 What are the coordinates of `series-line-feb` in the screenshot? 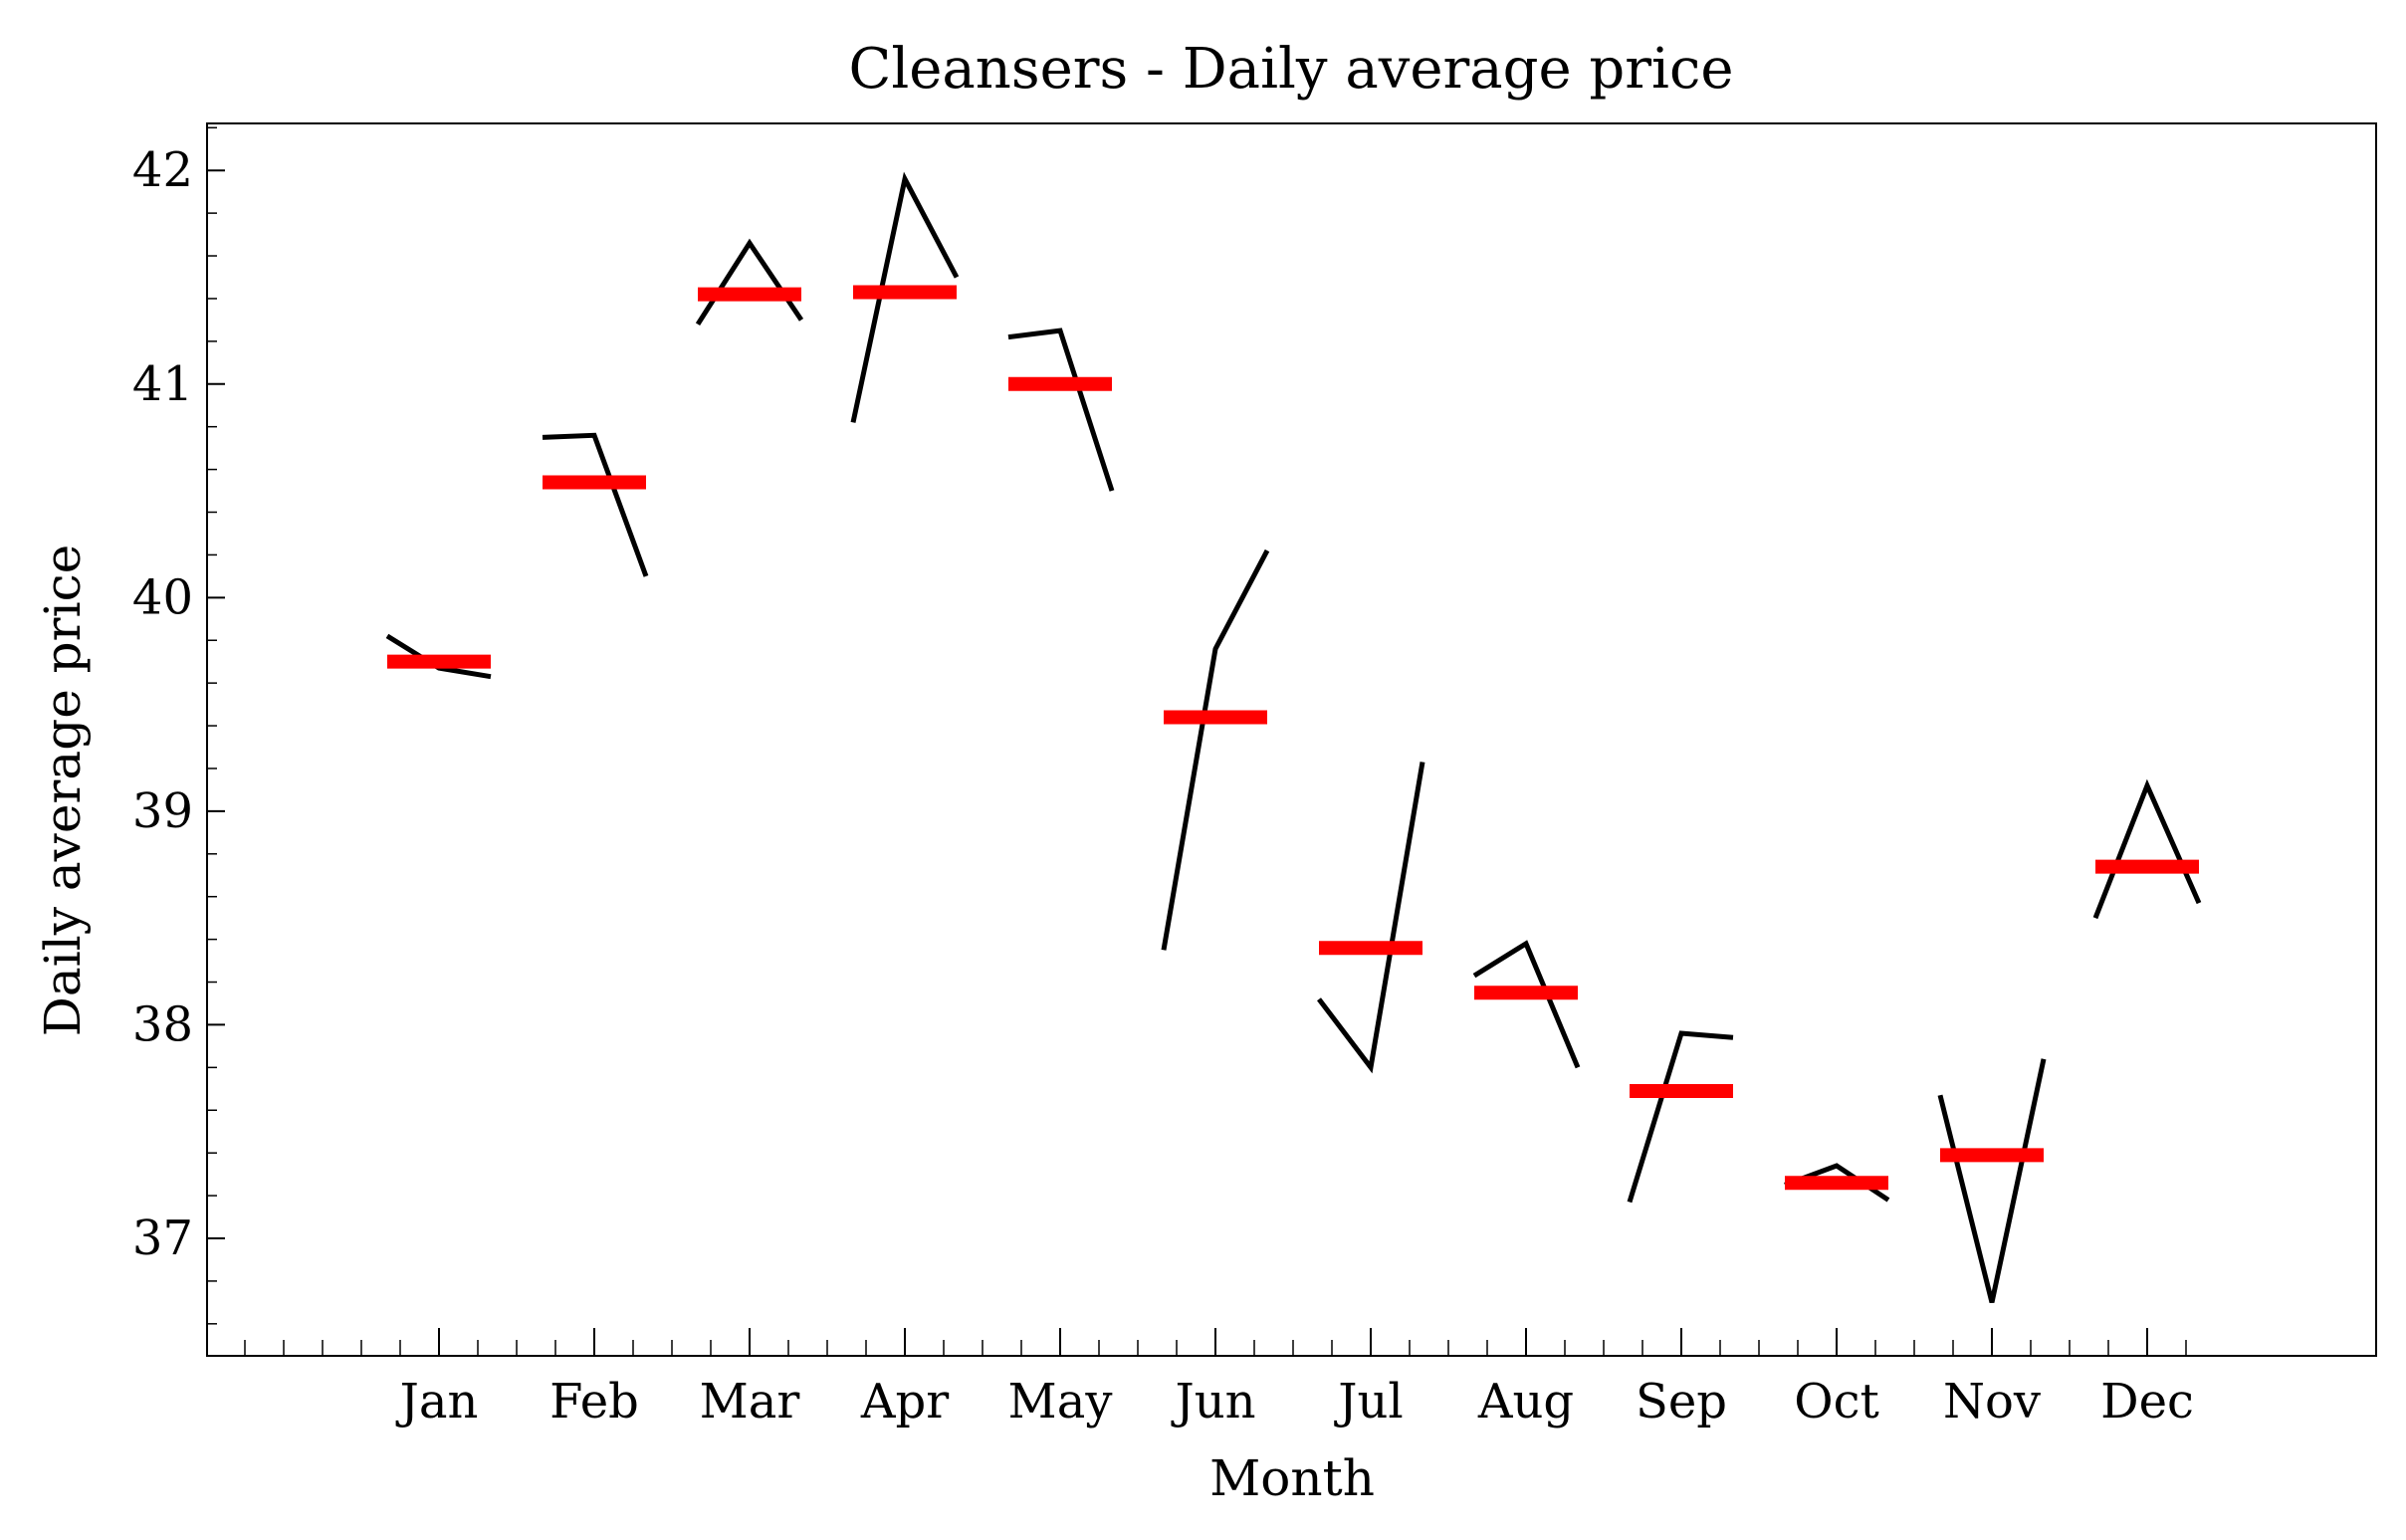 It's located at (596, 504).